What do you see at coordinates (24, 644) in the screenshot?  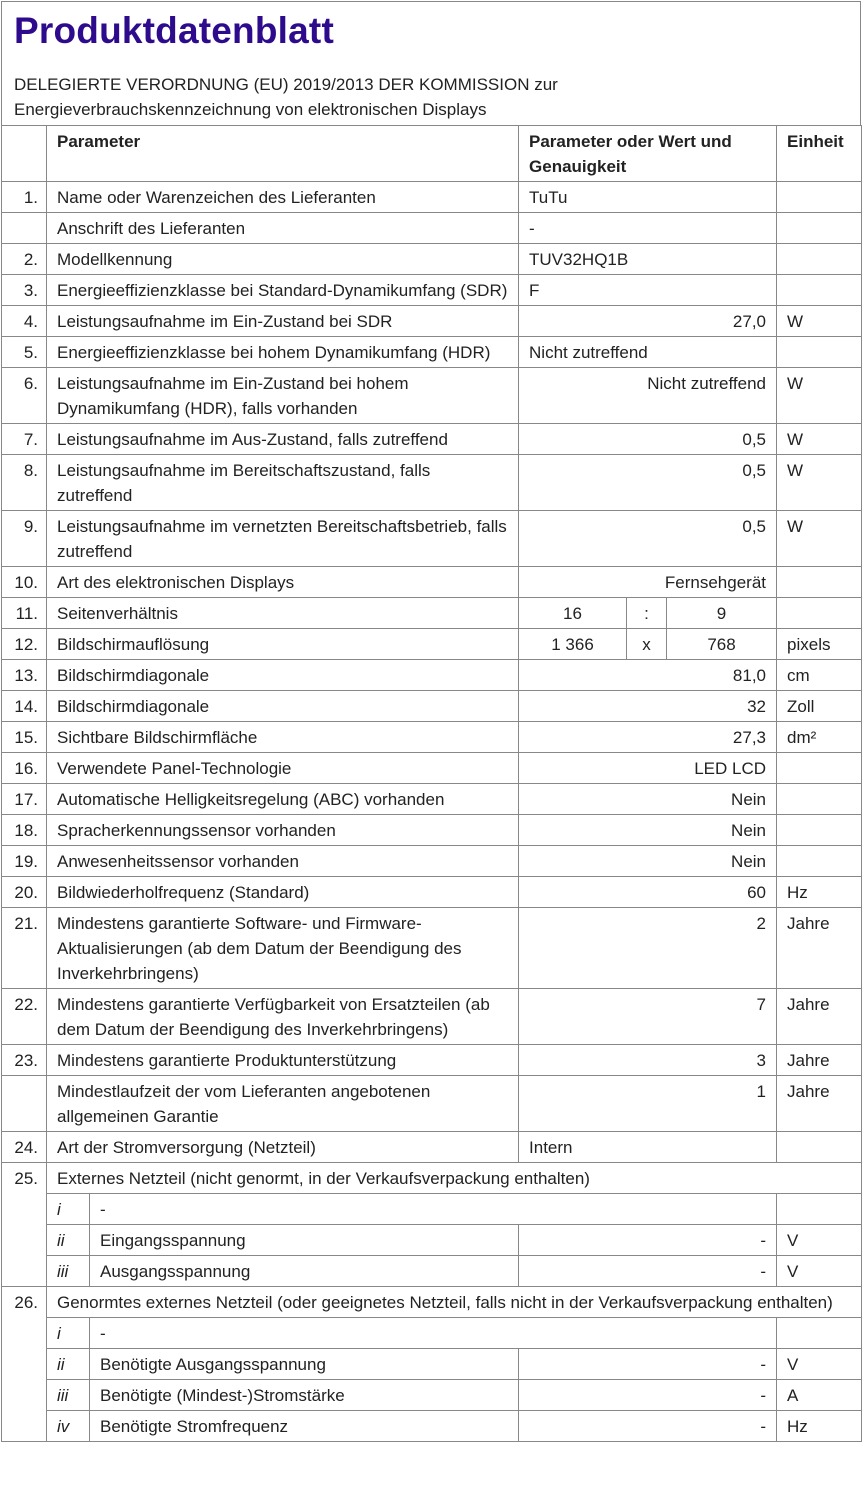 I see `row-number: 12.` at bounding box center [24, 644].